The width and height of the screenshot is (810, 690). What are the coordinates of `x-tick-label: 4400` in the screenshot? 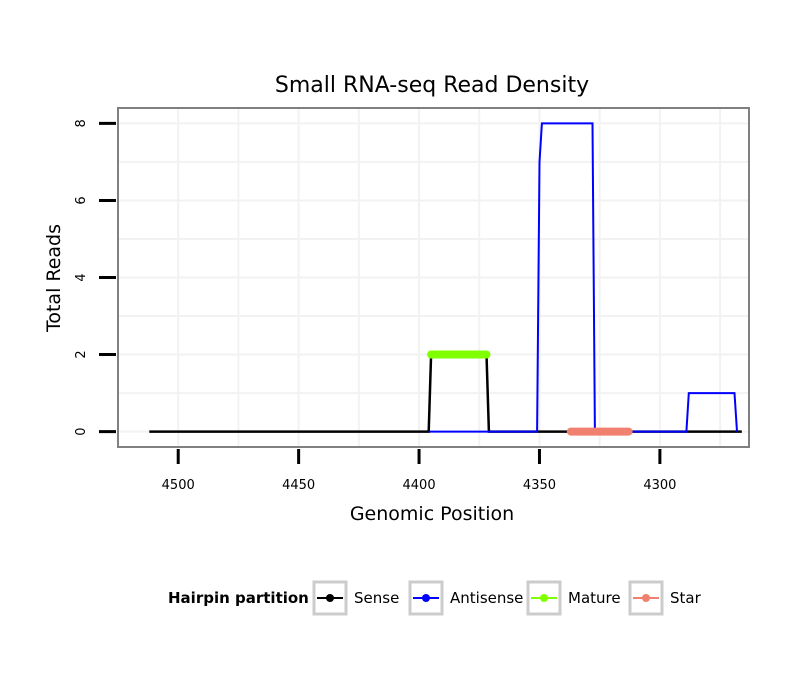 It's located at (419, 485).